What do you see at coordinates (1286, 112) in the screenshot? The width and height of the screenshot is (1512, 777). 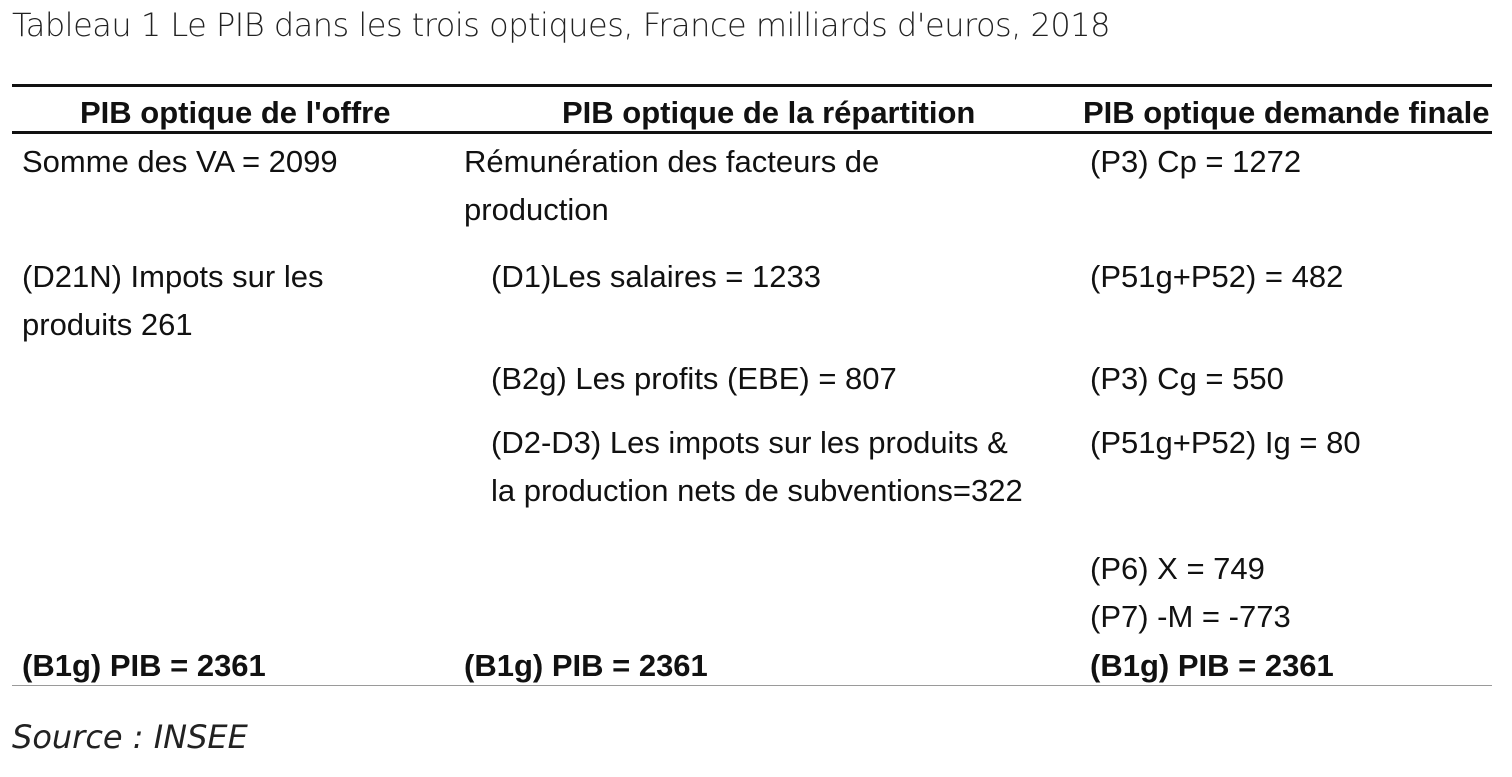 I see `header-demande: PIB optique demande finale` at bounding box center [1286, 112].